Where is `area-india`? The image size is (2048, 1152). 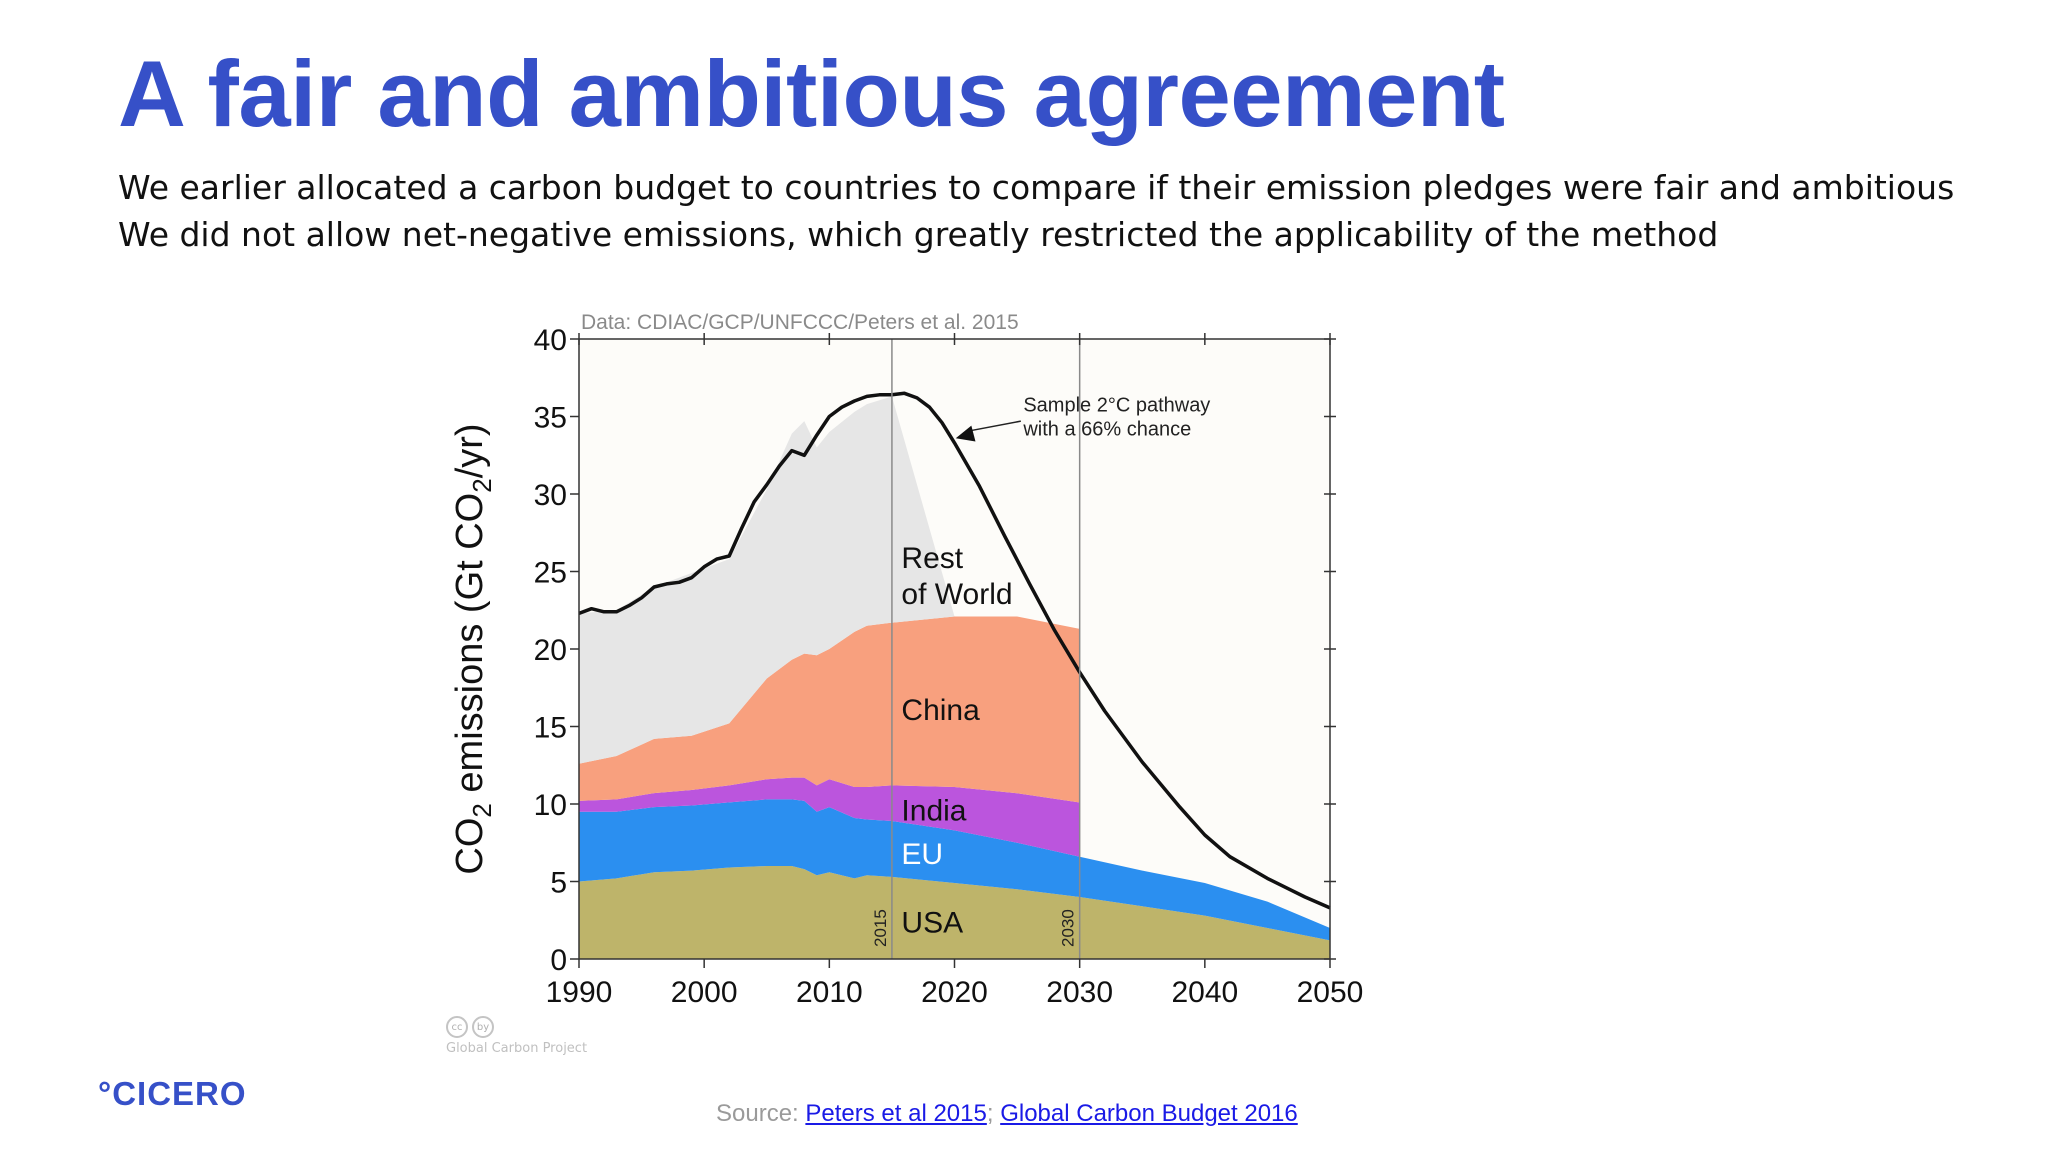 area-india is located at coordinates (829, 817).